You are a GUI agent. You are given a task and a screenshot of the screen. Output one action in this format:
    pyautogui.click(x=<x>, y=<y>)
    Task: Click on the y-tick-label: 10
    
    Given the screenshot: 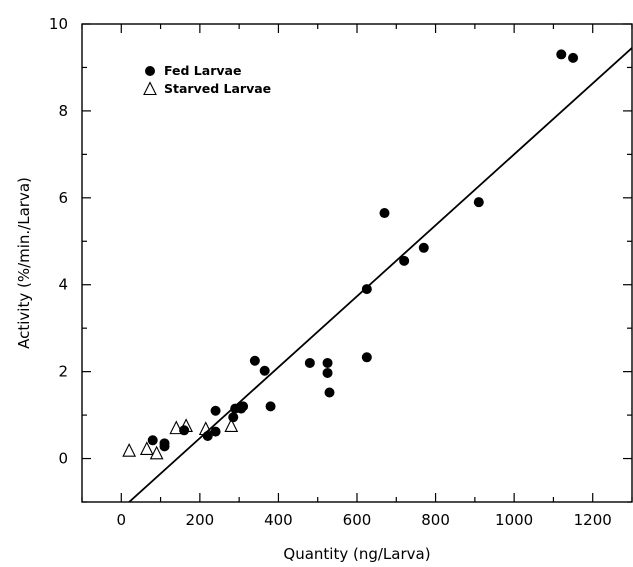 What is the action you would take?
    pyautogui.click(x=58, y=24)
    